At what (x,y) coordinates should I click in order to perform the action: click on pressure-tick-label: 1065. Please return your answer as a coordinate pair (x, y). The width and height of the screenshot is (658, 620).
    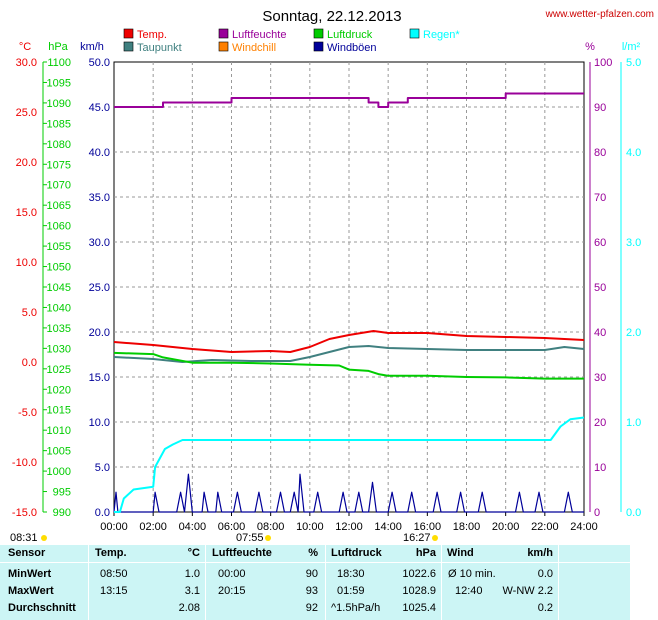
    Looking at the image, I should click on (59, 206).